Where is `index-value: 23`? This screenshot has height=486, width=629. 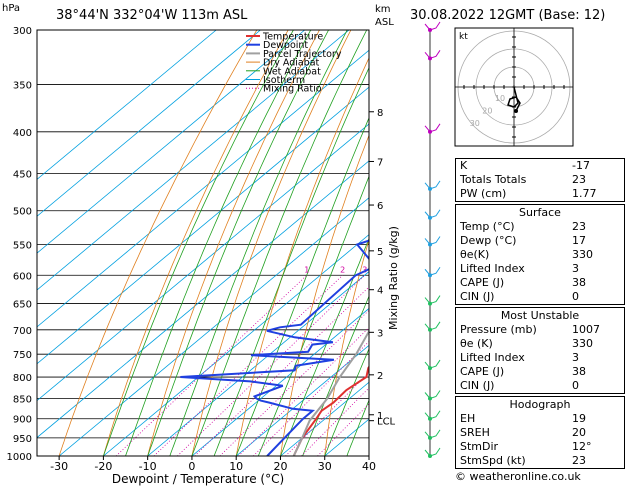 index-value: 23 is located at coordinates (579, 226).